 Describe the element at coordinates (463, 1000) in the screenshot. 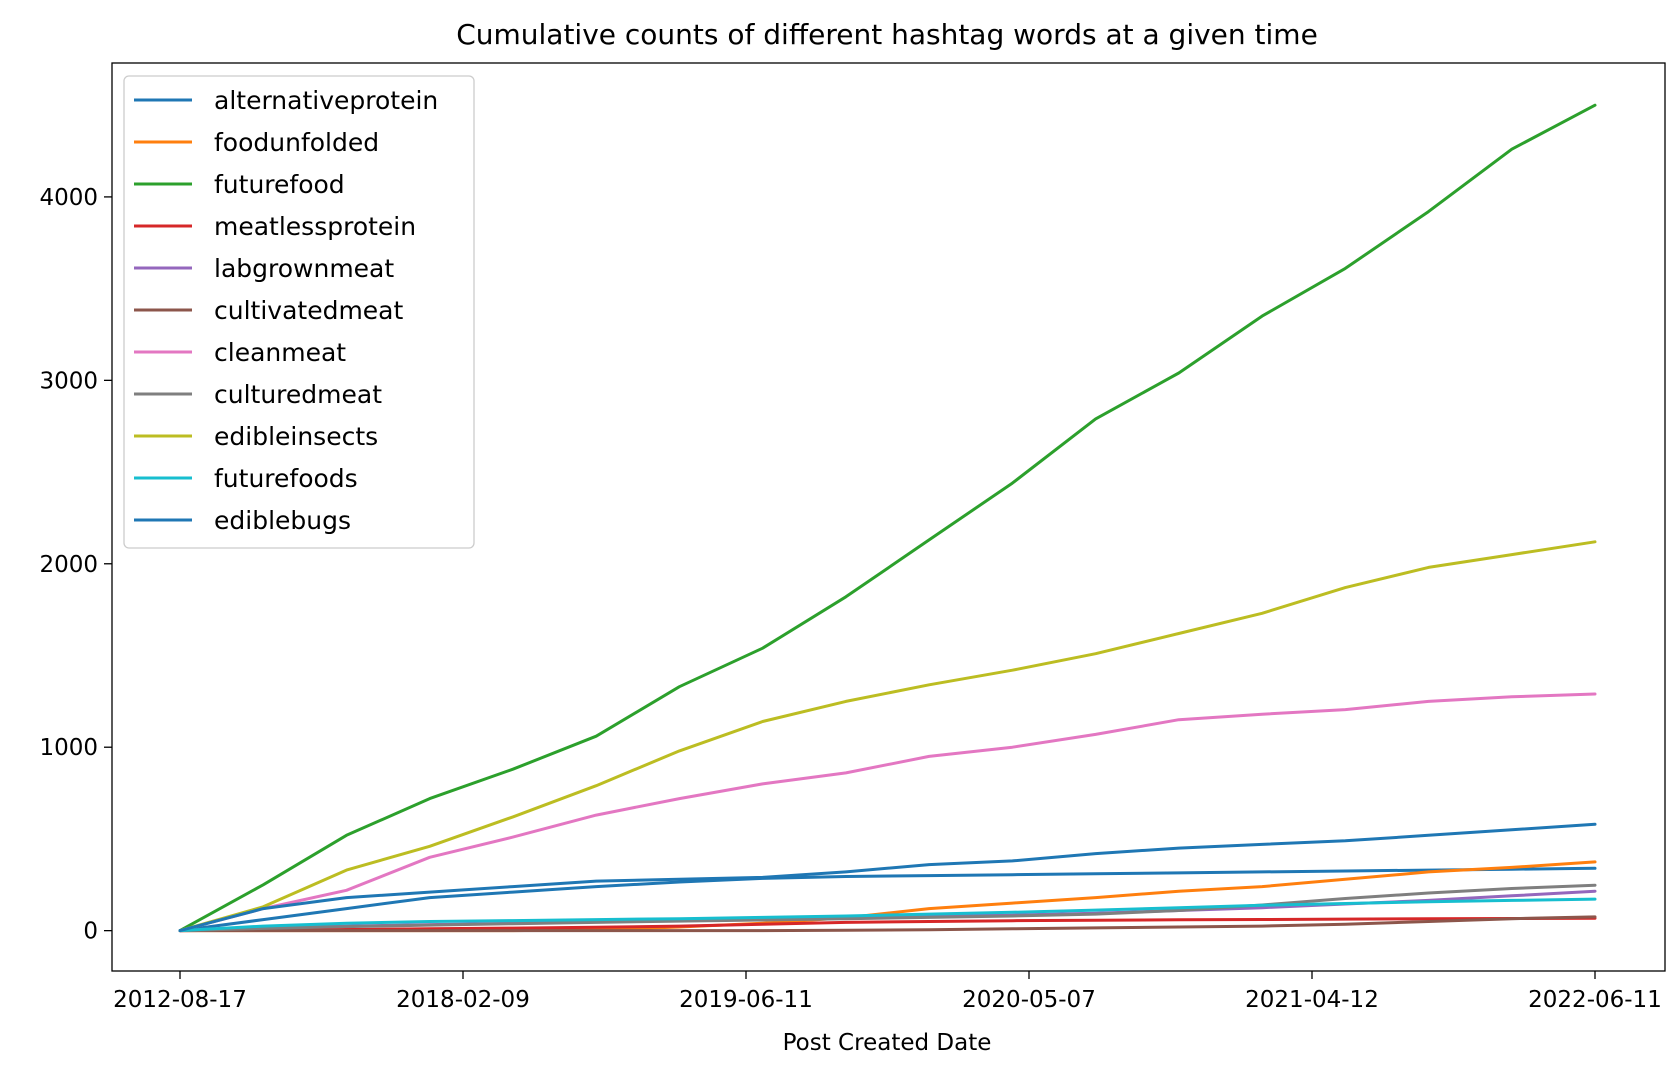

I see `x-tick-label: 2018-02-09` at that location.